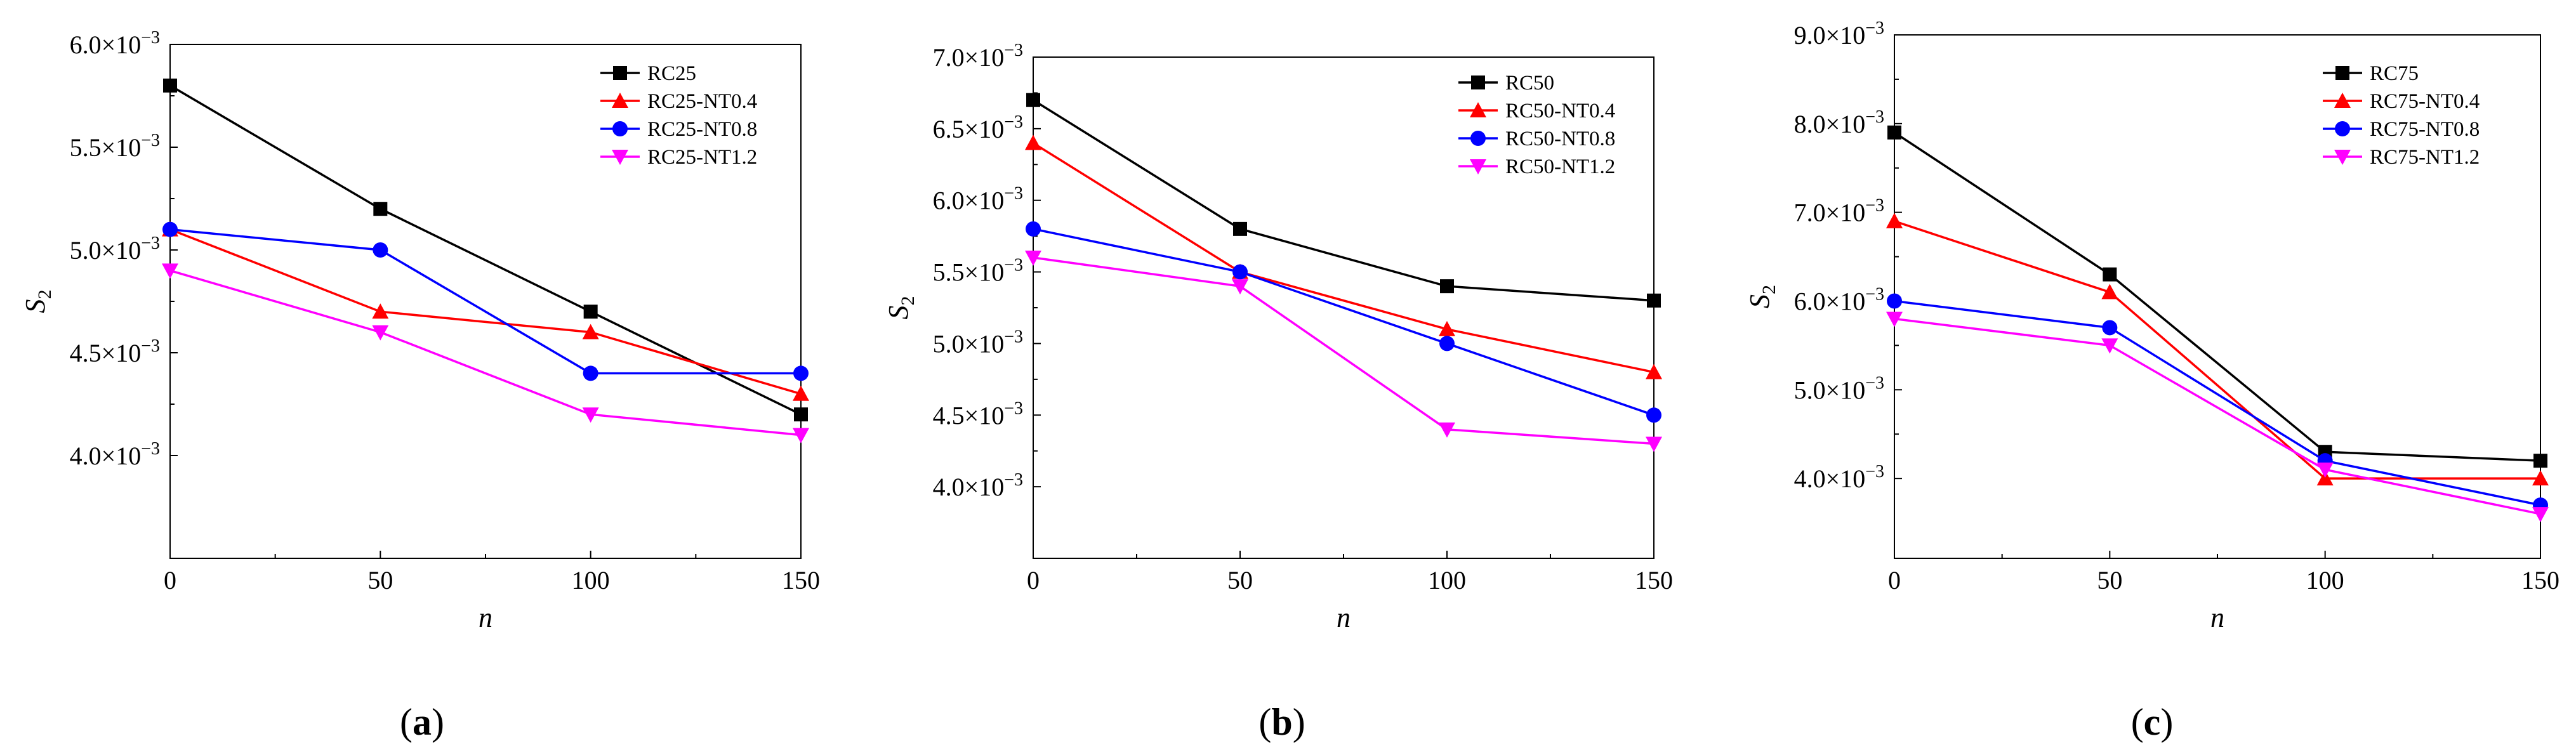 This screenshot has height=755, width=2576. I want to click on y-tick-mantissa: 9.0, so click(1810, 35).